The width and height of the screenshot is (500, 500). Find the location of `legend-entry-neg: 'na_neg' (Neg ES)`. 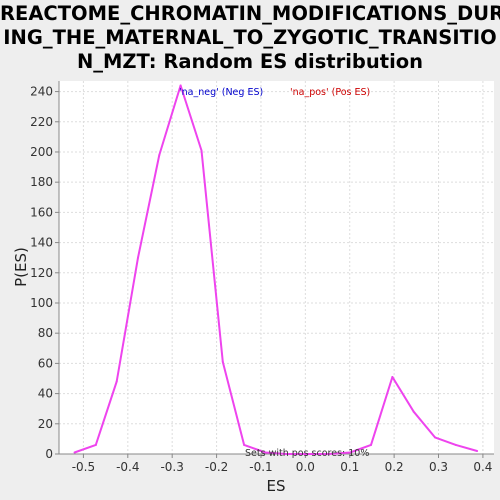

legend-entry-neg: 'na_neg' (Neg ES) is located at coordinates (221, 92).